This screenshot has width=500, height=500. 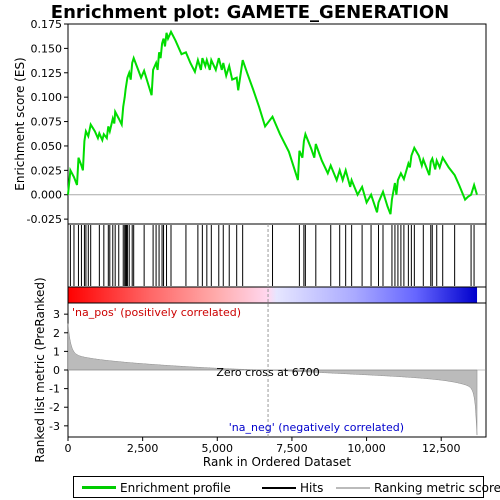 I want to click on negative-correlation-label: 'na_neg' (negatively correlated), so click(x=316, y=427).